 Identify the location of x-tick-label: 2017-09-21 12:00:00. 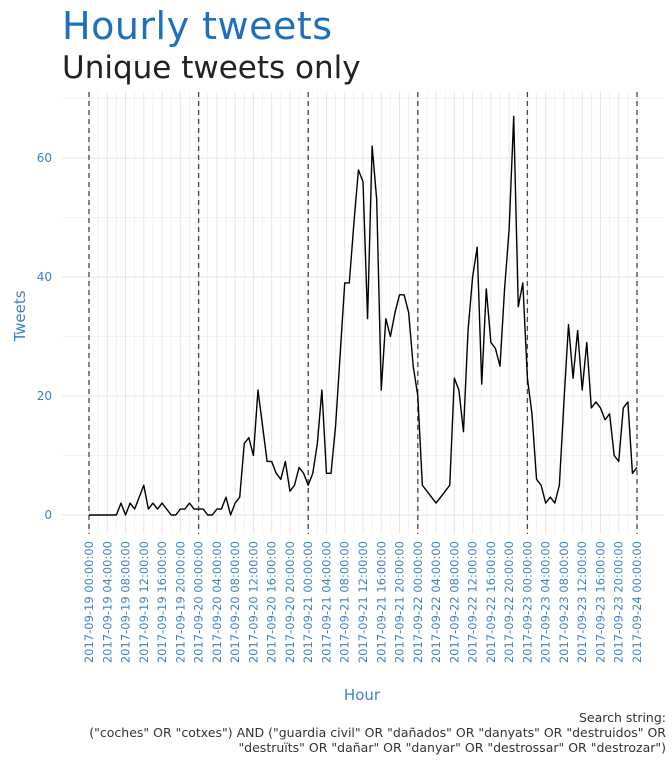
(363, 602).